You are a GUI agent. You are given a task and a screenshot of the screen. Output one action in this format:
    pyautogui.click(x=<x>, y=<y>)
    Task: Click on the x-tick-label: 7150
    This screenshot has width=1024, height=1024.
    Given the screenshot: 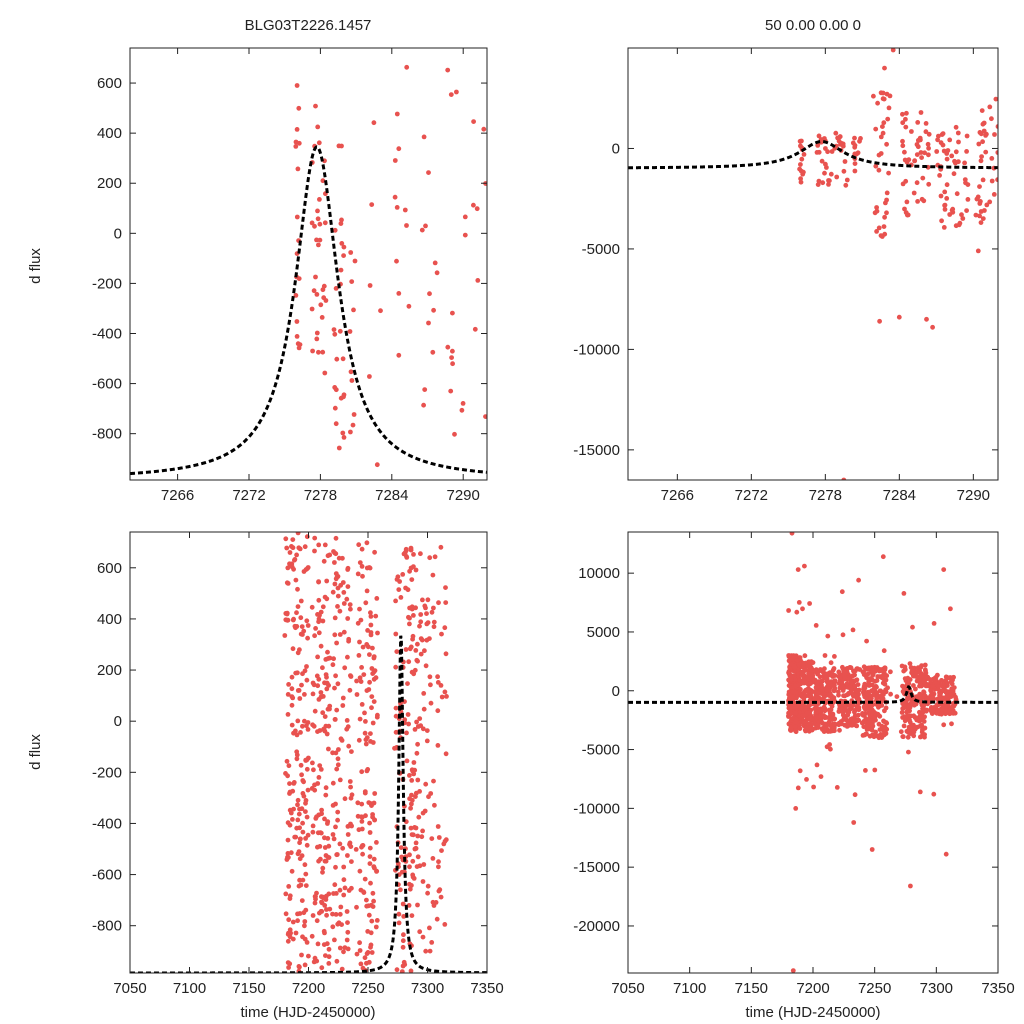 What is the action you would take?
    pyautogui.click(x=248, y=988)
    